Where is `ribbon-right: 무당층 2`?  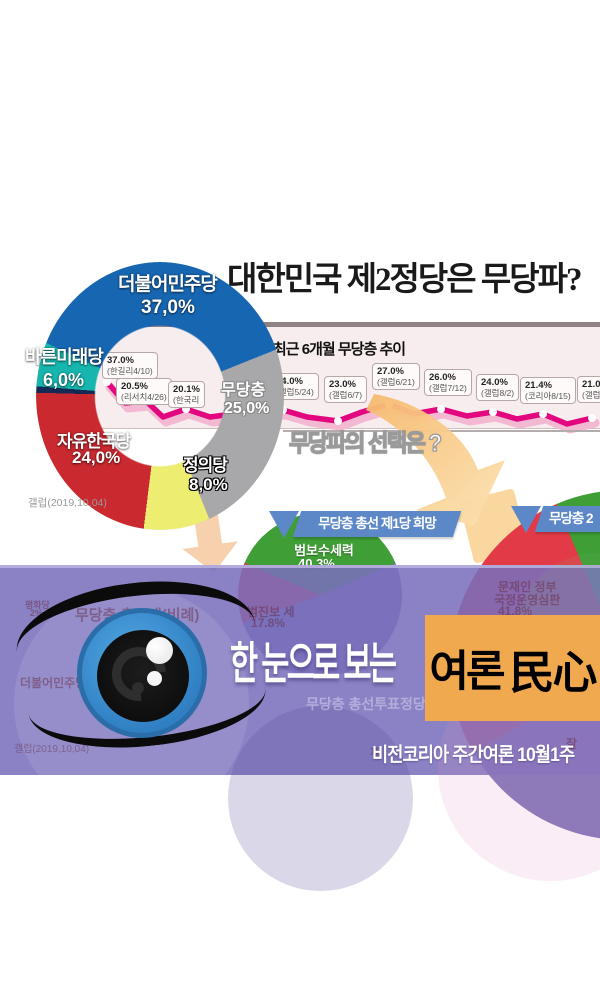
ribbon-right: 무당층 2 is located at coordinates (567, 519).